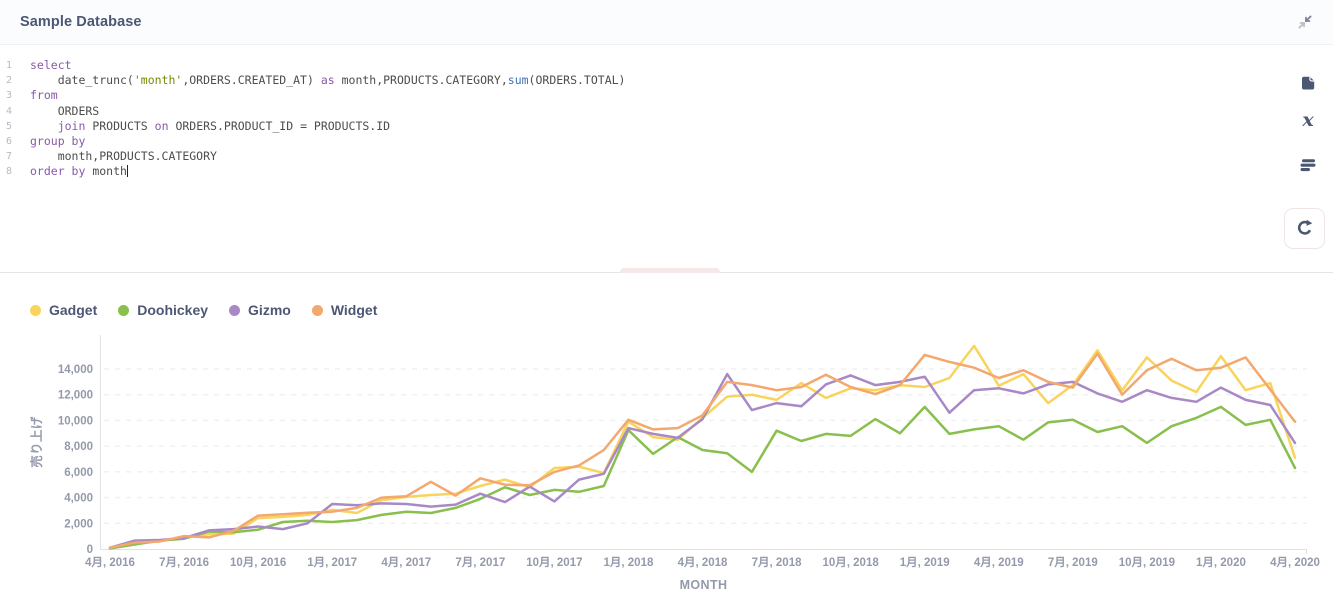 This screenshot has height=606, width=1333. Describe the element at coordinates (354, 310) in the screenshot. I see `legend-label: Widget` at that location.